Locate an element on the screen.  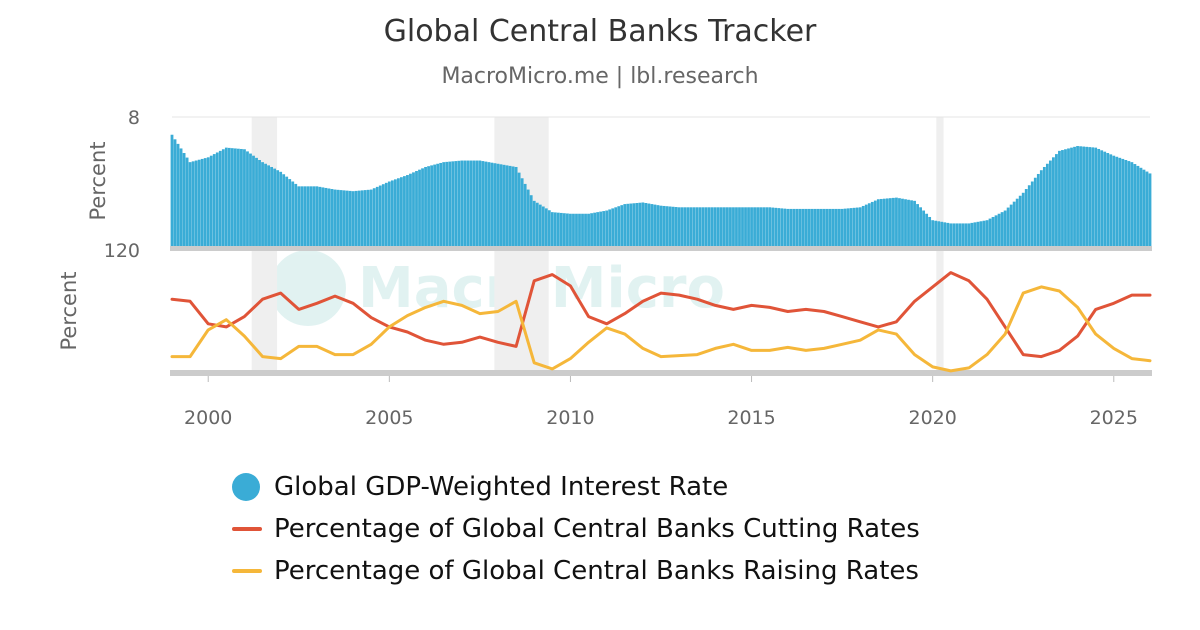
raising-rates-line is located at coordinates (661, 329).